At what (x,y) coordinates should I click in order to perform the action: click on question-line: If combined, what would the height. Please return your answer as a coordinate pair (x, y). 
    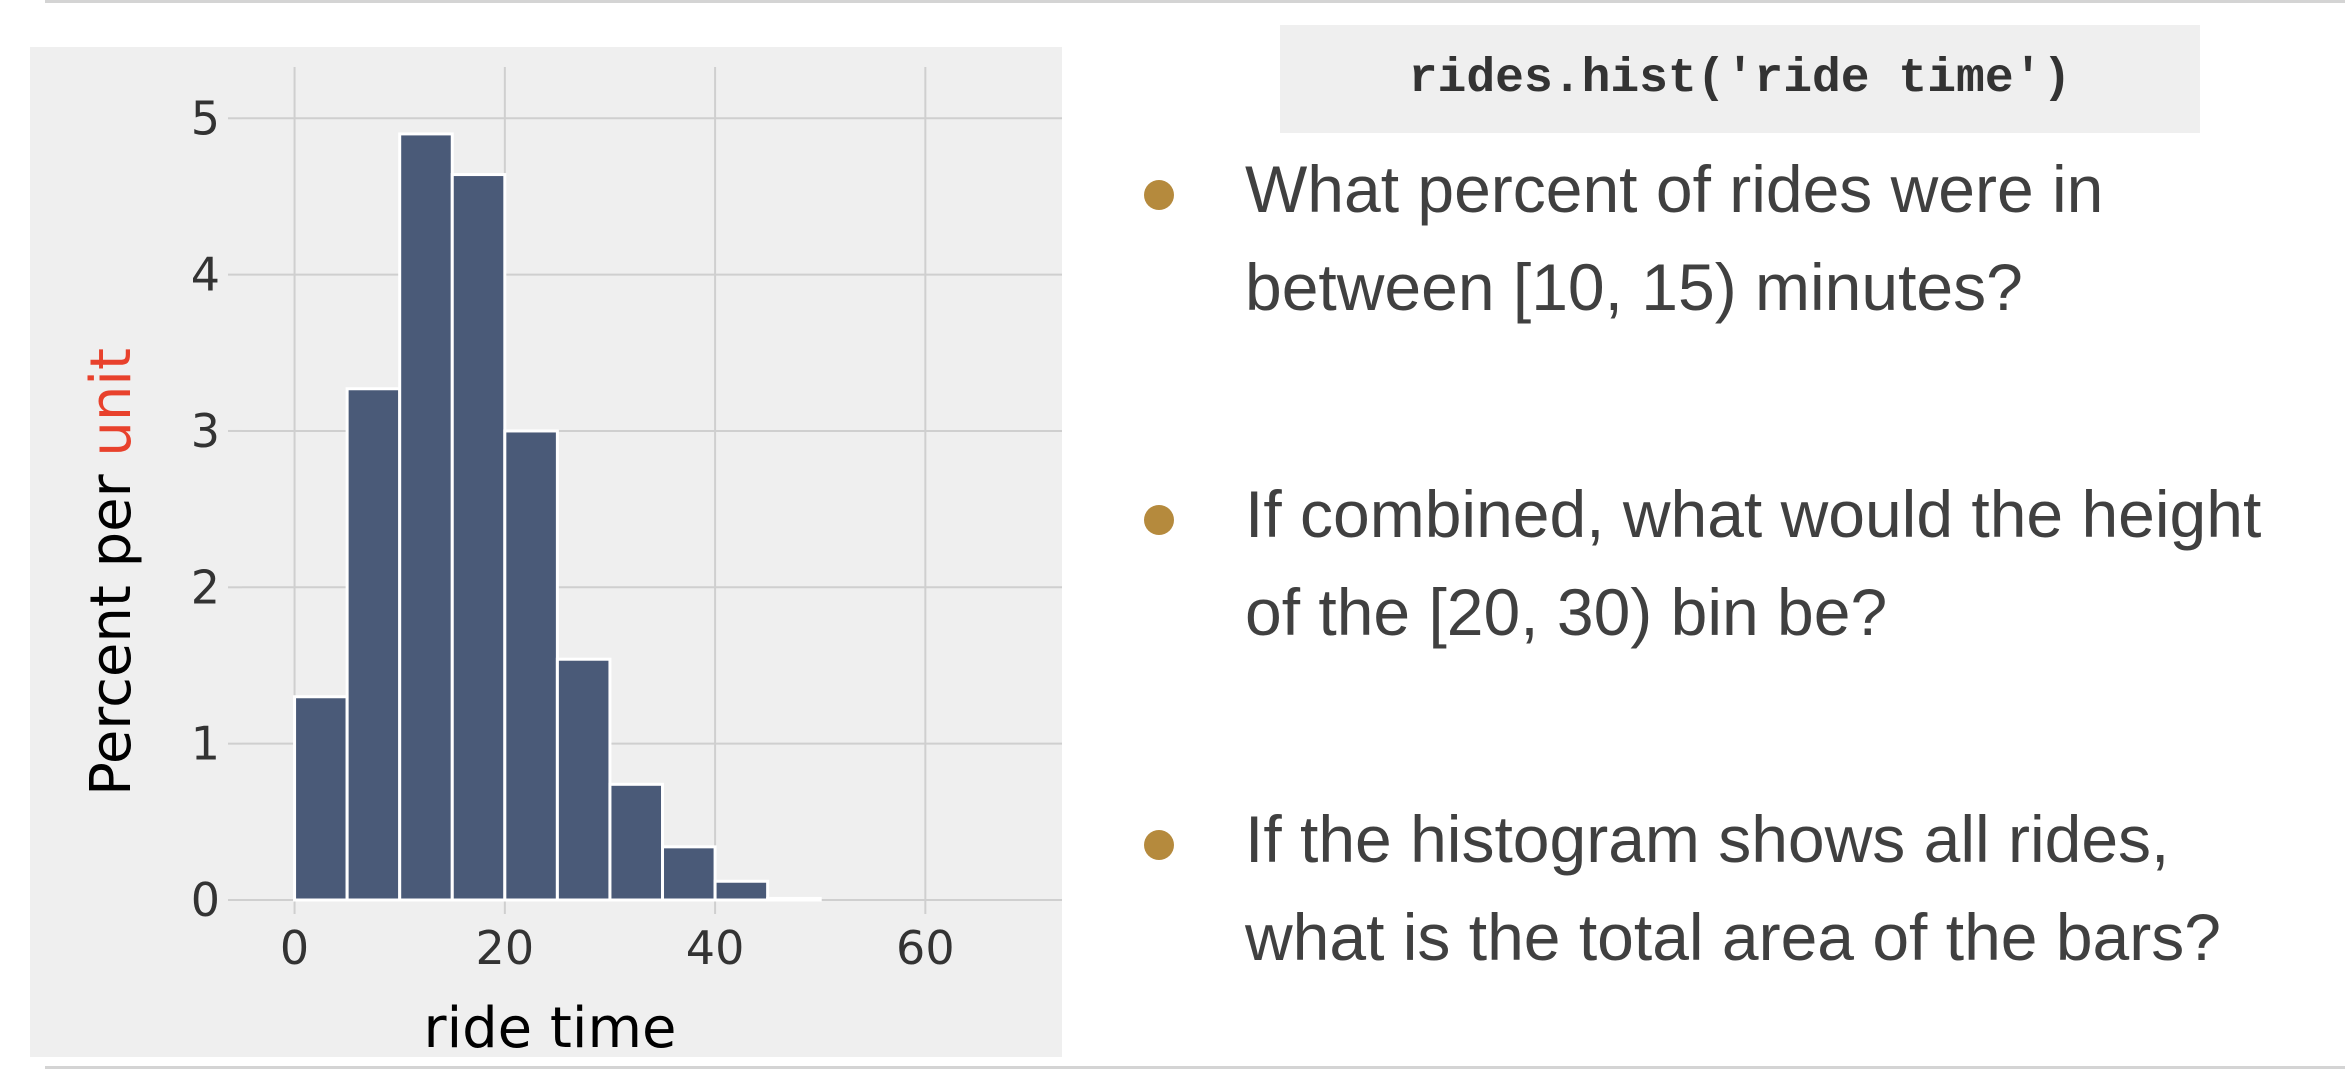
    Looking at the image, I should click on (1753, 514).